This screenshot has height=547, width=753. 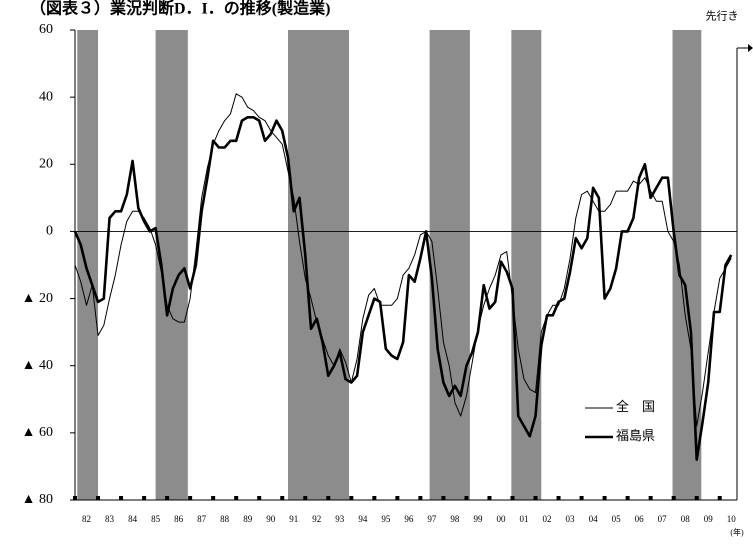 What do you see at coordinates (386, 519) in the screenshot?
I see `x-tick-label: 95` at bounding box center [386, 519].